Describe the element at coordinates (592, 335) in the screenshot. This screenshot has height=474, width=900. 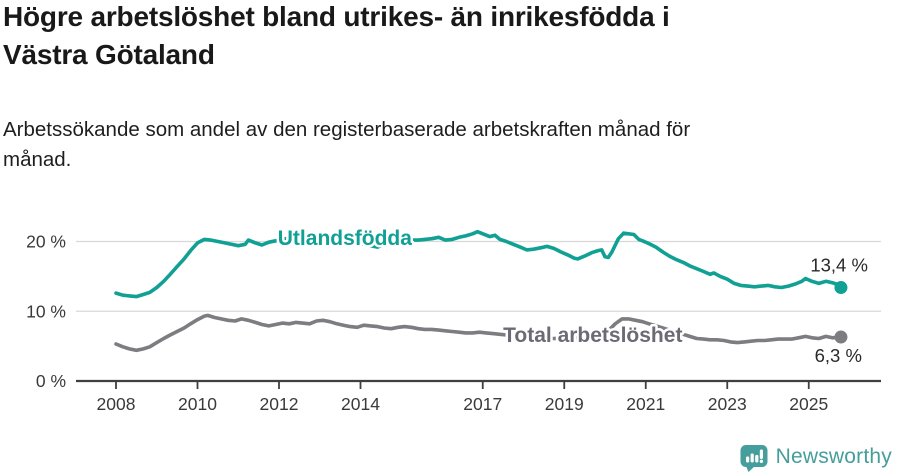
I see `series-label-total-arbetsloshet: Total arbetslöshet` at that location.